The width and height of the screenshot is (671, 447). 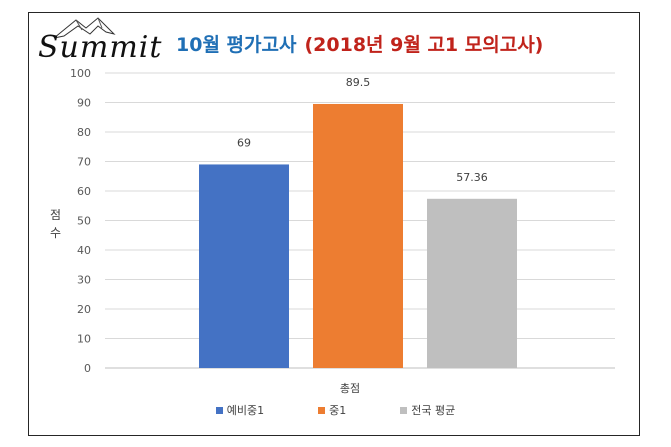 What do you see at coordinates (56, 233) in the screenshot?
I see `y-axis-label-char: 수` at bounding box center [56, 233].